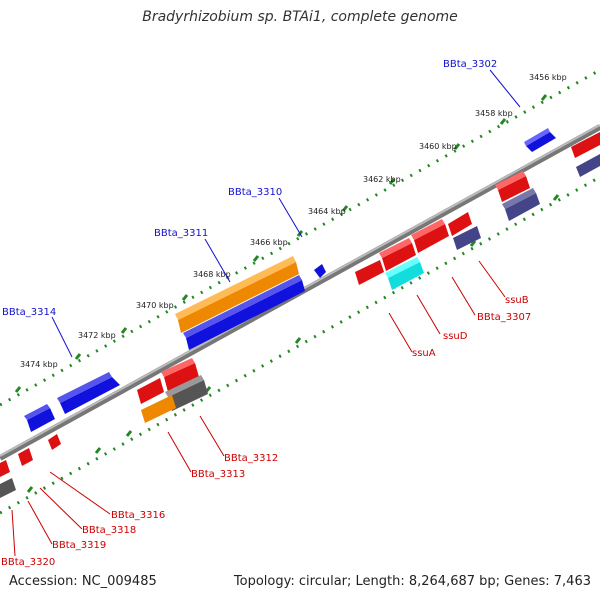 The width and height of the screenshot is (600, 600). Describe the element at coordinates (455, 336) in the screenshot. I see `gene-label: ssuD` at that location.